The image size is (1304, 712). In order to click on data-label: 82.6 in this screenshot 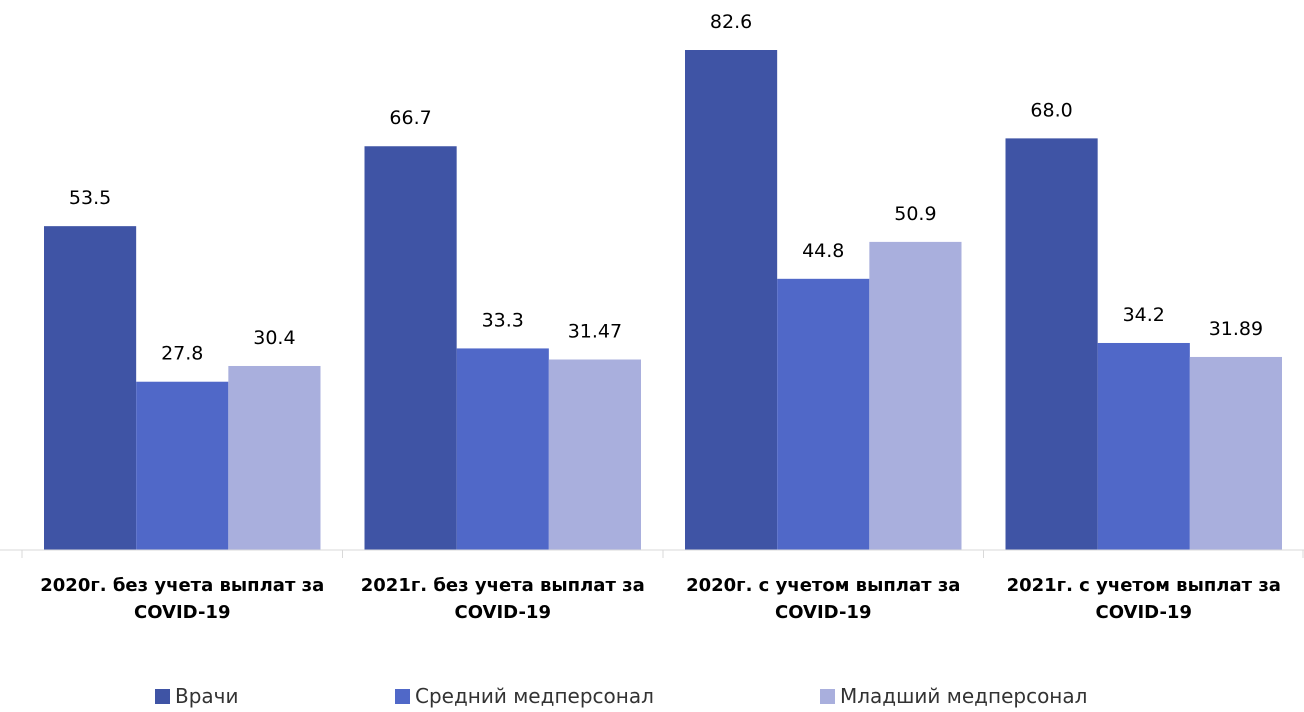, I will do `click(731, 22)`.